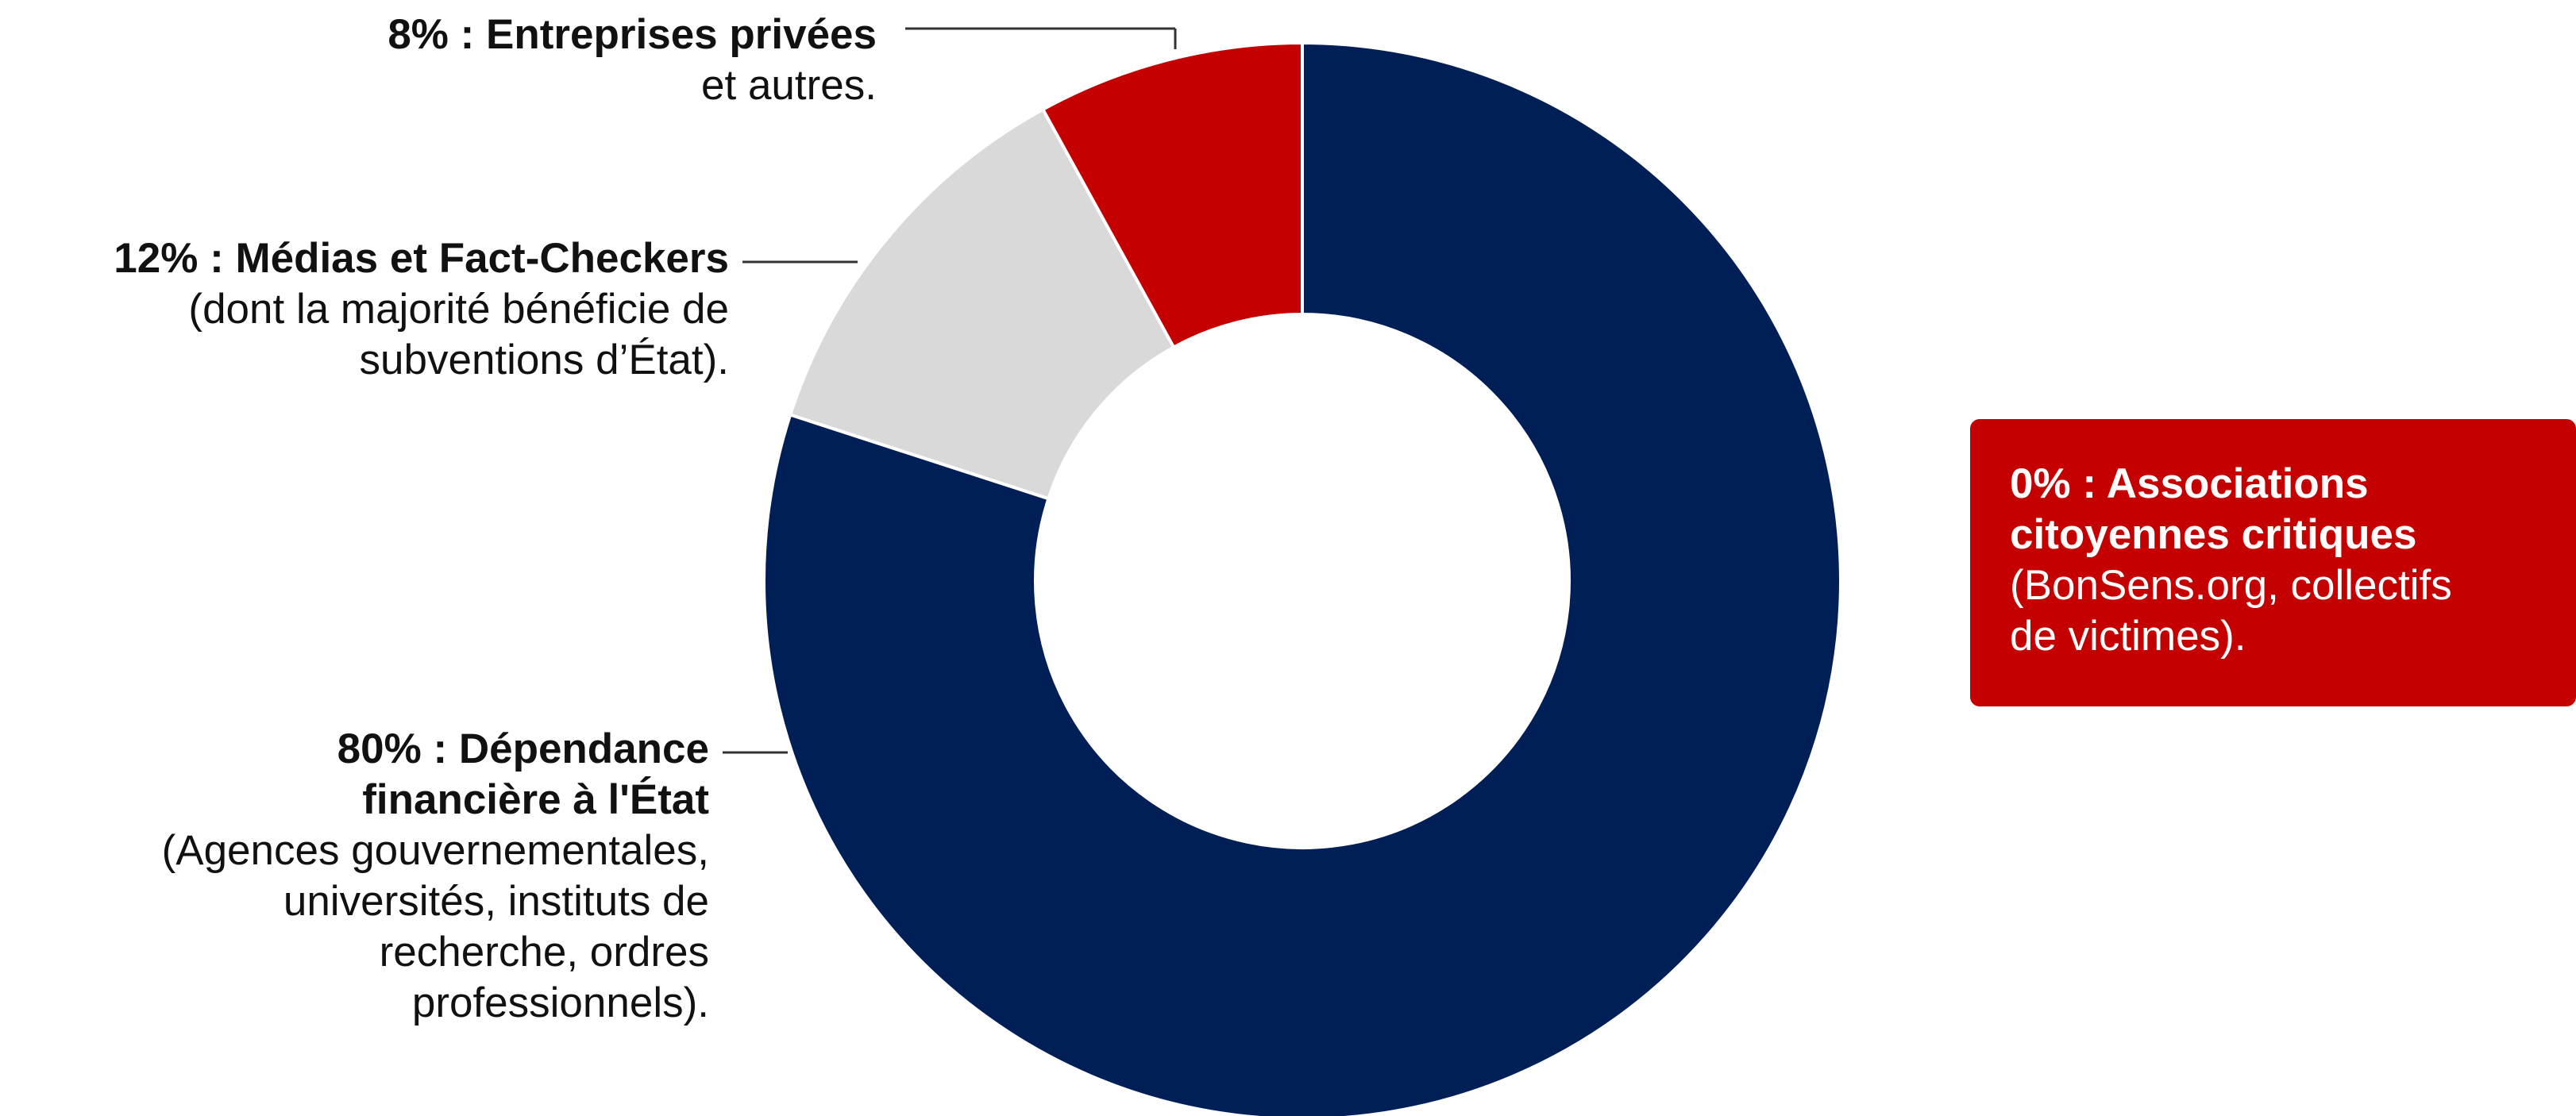 The image size is (2576, 1116). Describe the element at coordinates (632, 34) in the screenshot. I see `label-private-head: 8% : Entreprises privées` at that location.